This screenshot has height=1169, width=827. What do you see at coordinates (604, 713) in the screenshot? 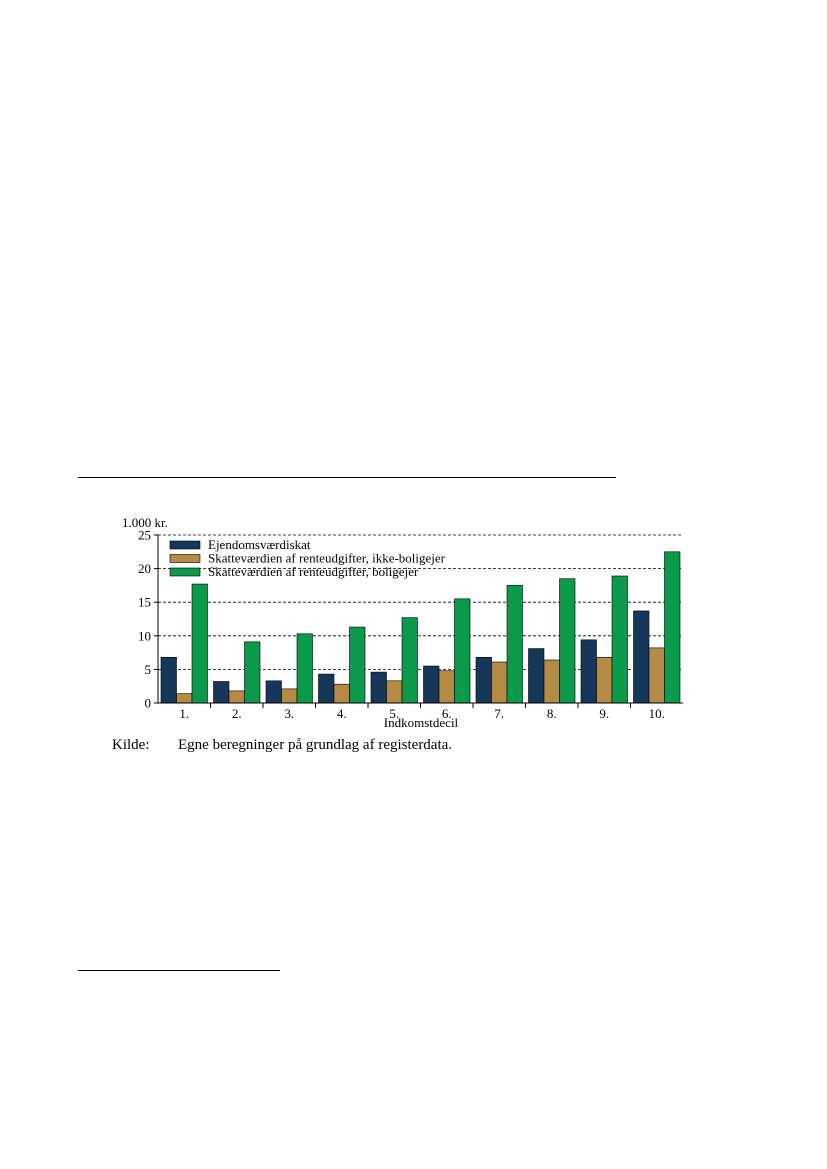
I see `x-tick-label: 9.` at bounding box center [604, 713].